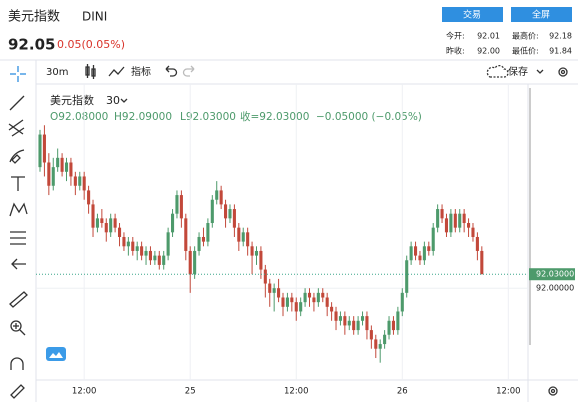  Describe the element at coordinates (525, 51) in the screenshot. I see `stat-label: 最低价:` at that location.